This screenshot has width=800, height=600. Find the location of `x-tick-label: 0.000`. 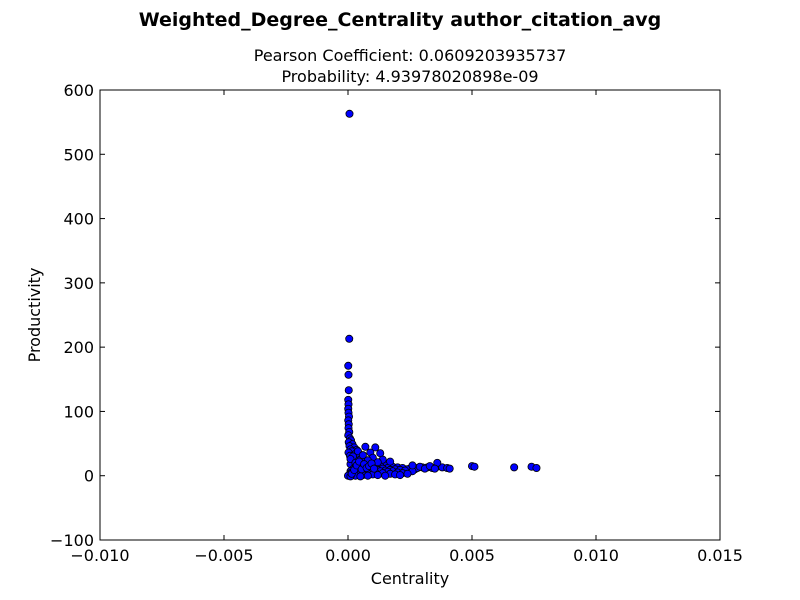

x-tick-label: 0.000 is located at coordinates (348, 555).